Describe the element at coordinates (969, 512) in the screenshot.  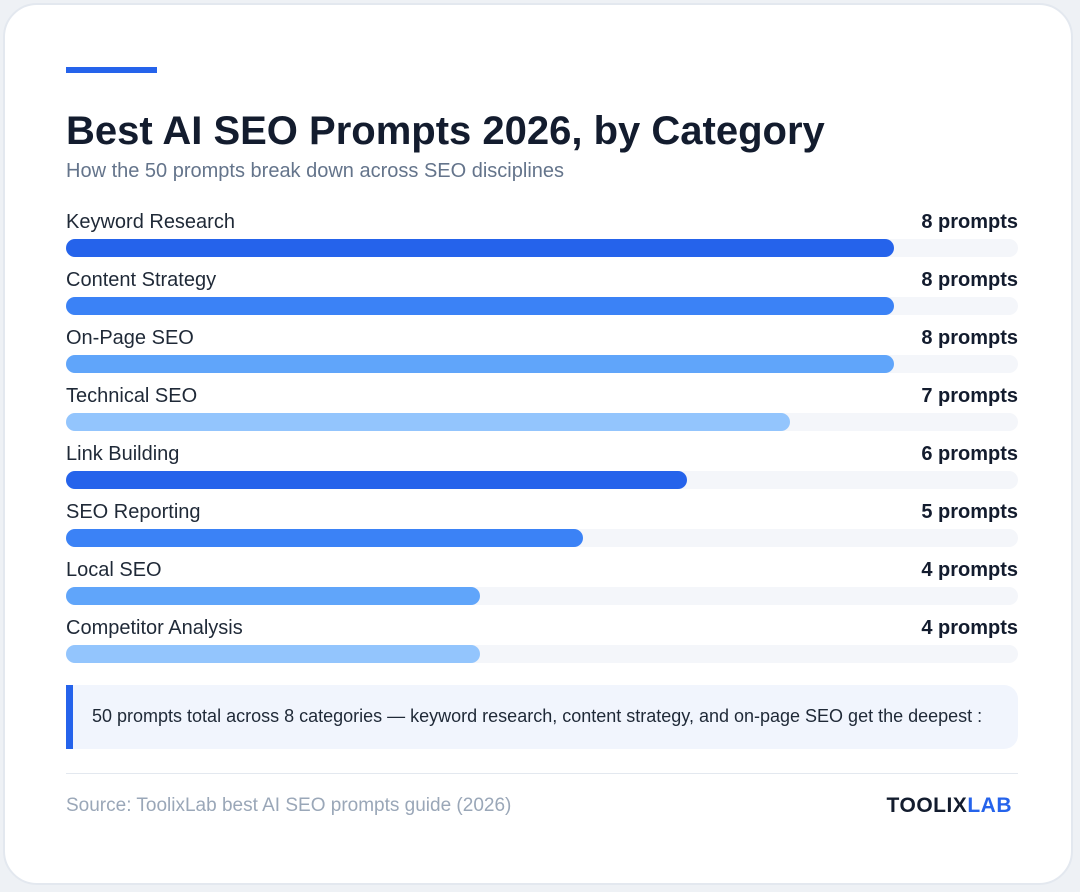
I see `bar-value-label: 5 prompts` at that location.